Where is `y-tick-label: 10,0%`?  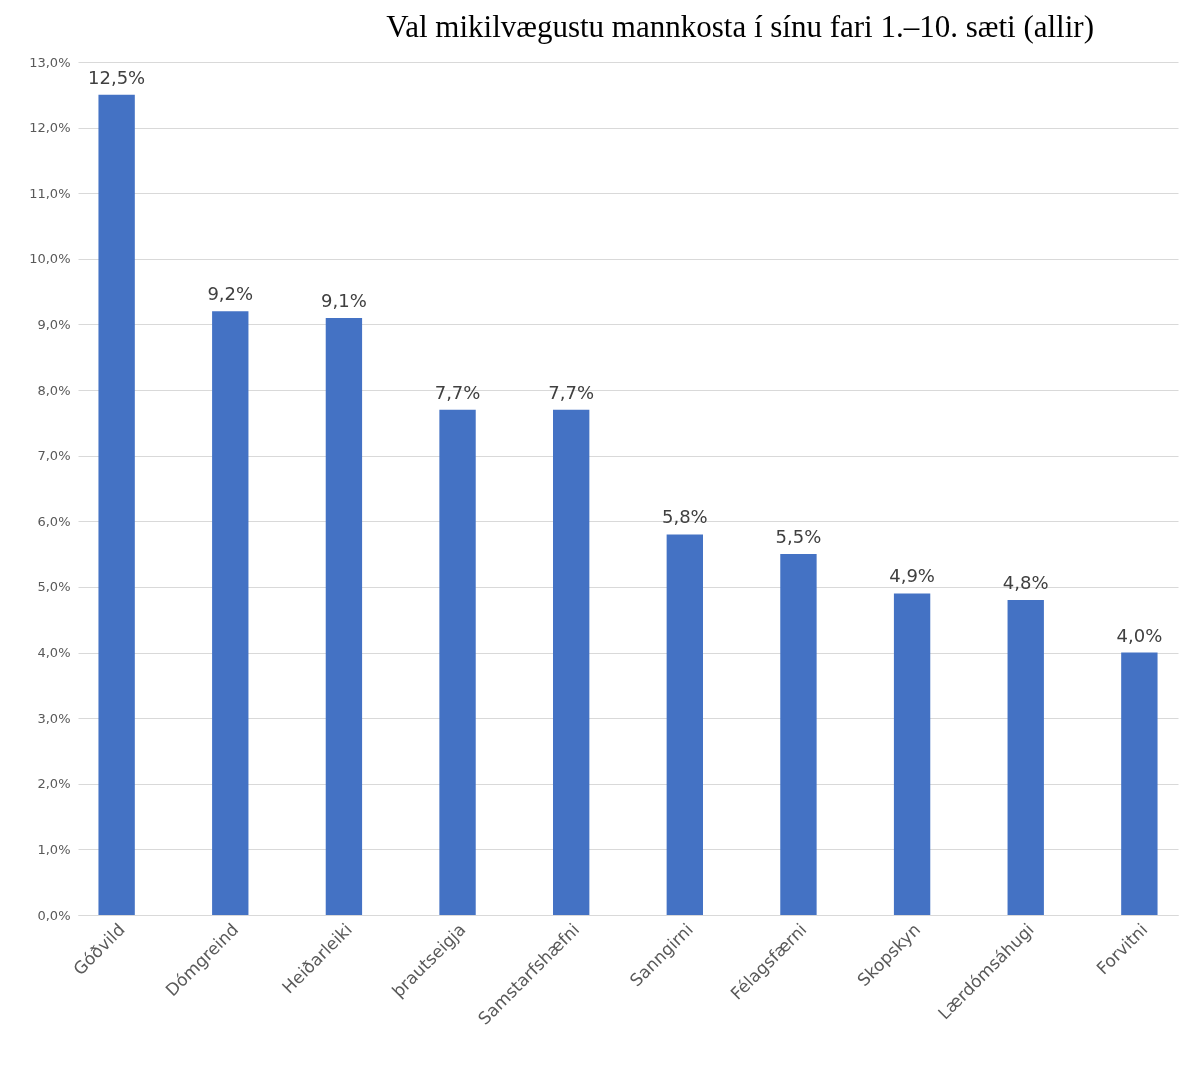 y-tick-label: 10,0% is located at coordinates (50, 259).